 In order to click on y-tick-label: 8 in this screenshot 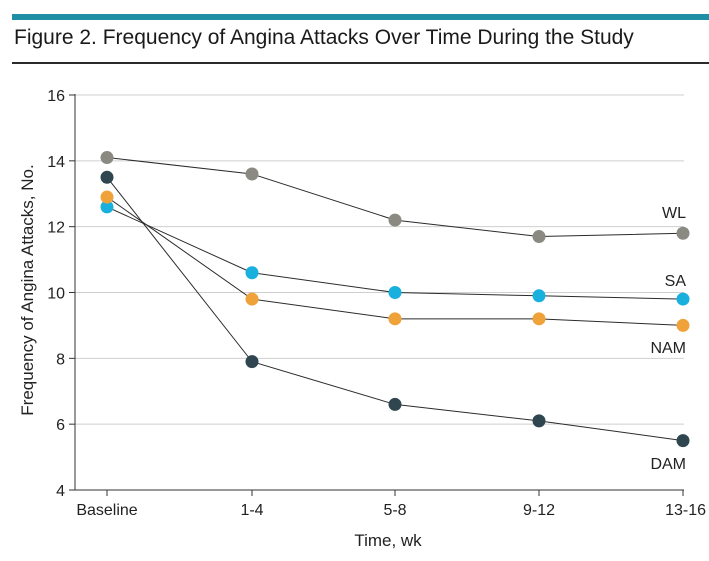, I will do `click(60, 359)`.